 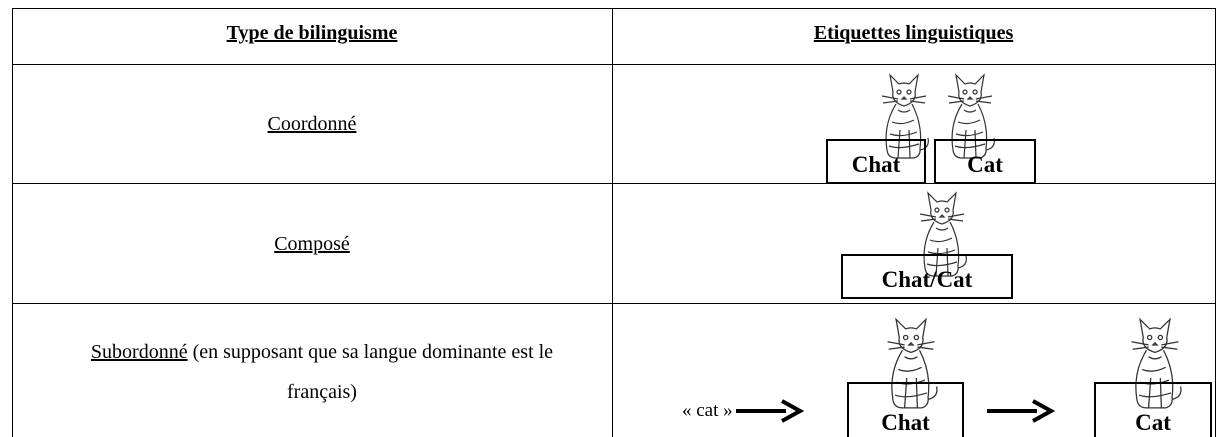 I want to click on input-word: « cat », so click(x=707, y=410).